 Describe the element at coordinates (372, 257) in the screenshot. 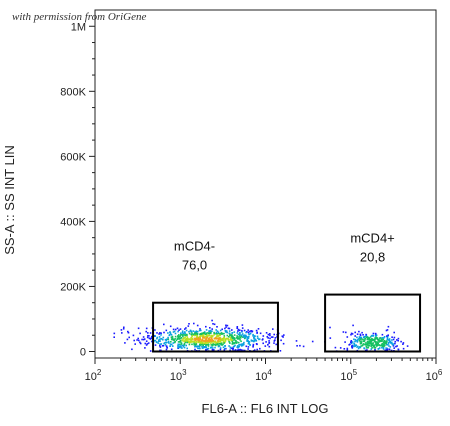

I see `gate-percent-label: 20,8` at that location.